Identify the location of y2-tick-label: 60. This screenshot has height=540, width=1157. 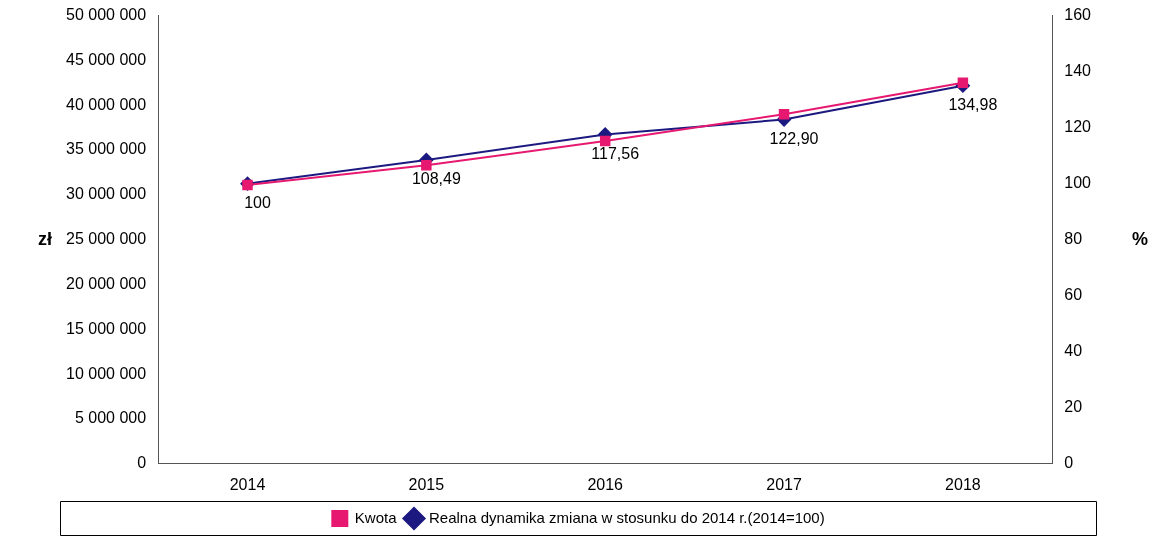
(1073, 295).